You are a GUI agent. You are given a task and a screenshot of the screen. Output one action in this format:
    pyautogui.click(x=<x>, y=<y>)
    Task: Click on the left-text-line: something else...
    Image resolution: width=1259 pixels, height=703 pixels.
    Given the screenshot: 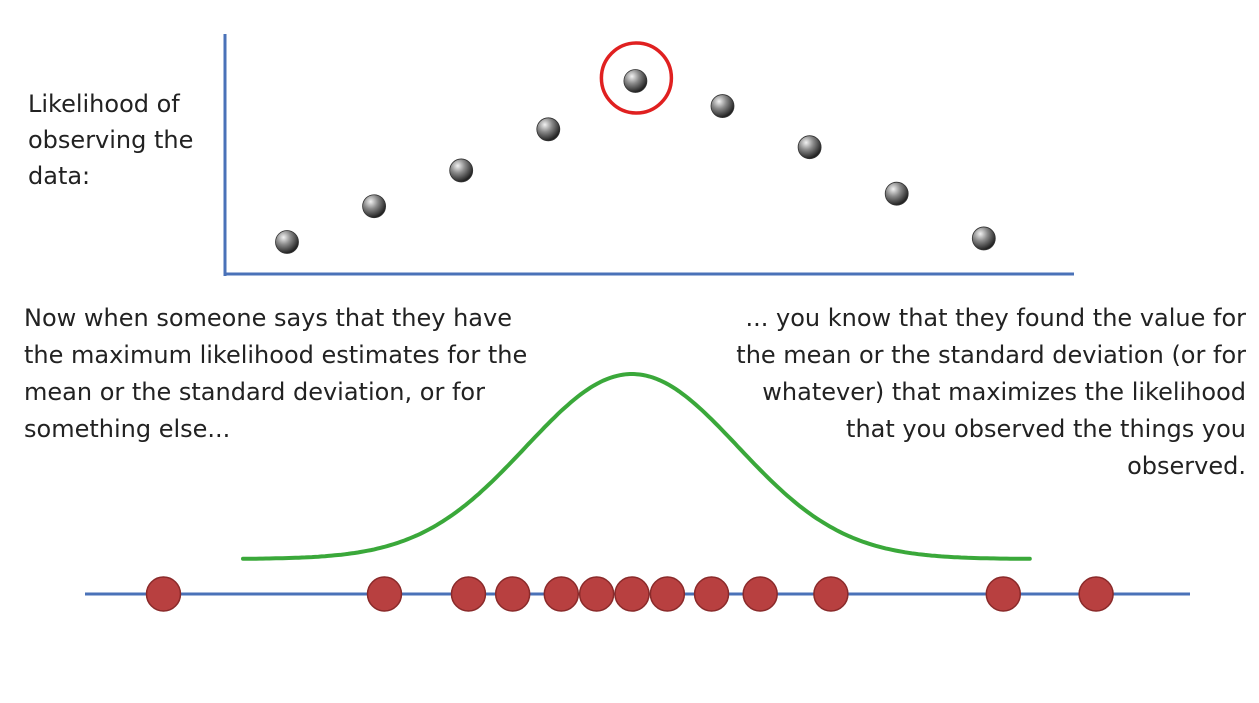 What is the action you would take?
    pyautogui.click(x=127, y=429)
    